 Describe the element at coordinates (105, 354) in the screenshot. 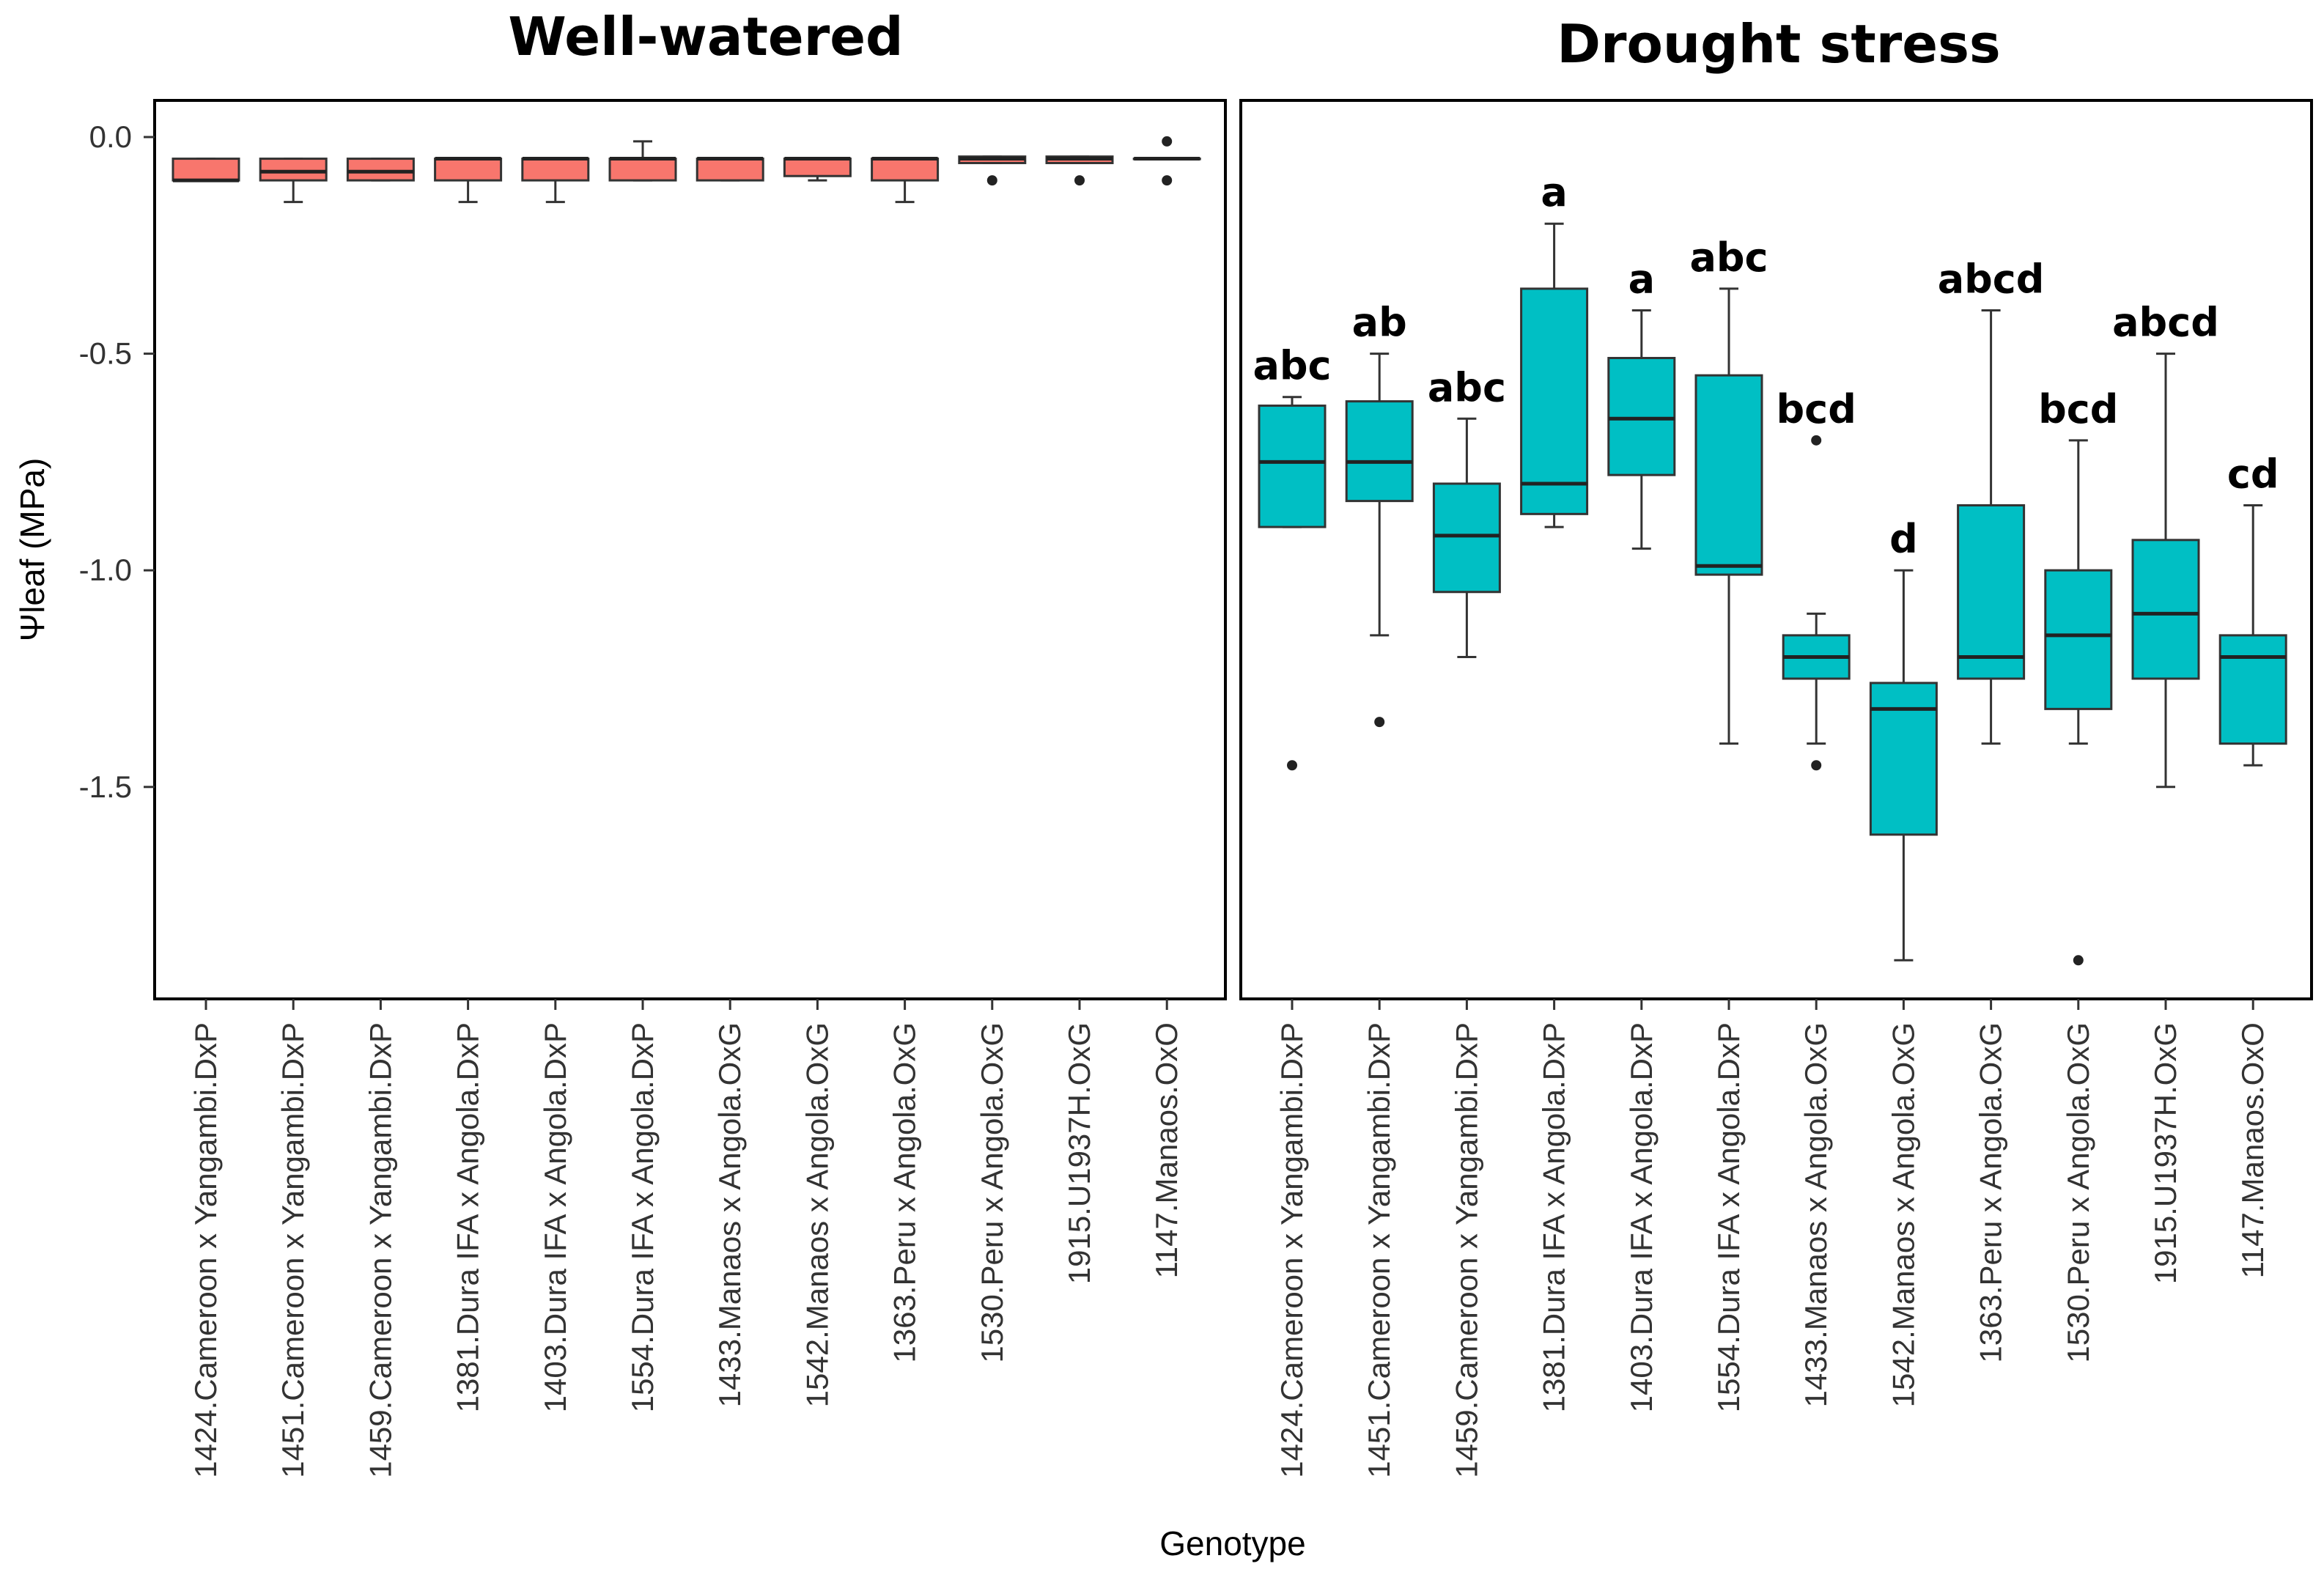

I see `y-tick-label: -0.5` at that location.